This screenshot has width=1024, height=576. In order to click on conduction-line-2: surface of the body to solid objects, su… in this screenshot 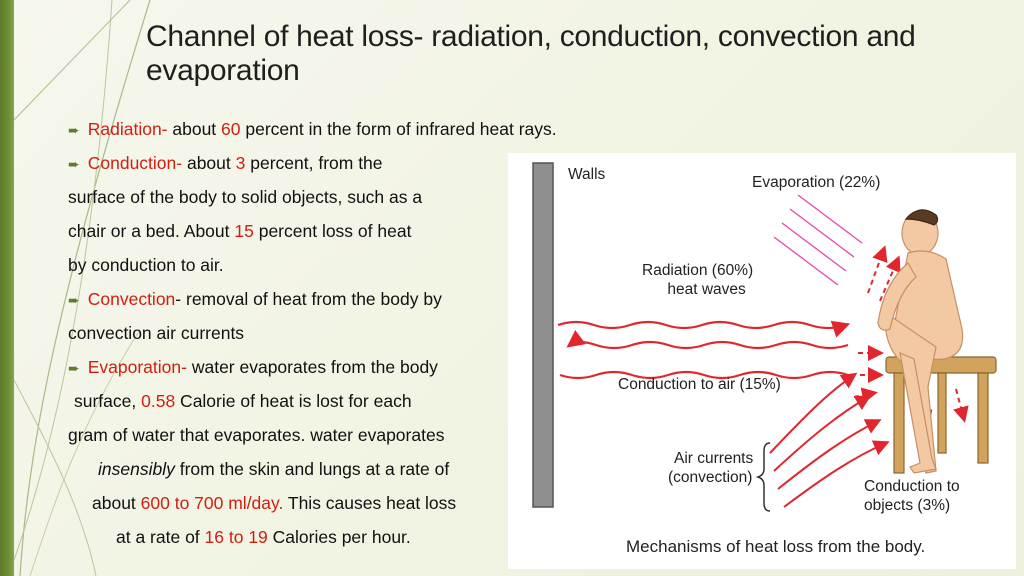, I will do `click(245, 197)`.